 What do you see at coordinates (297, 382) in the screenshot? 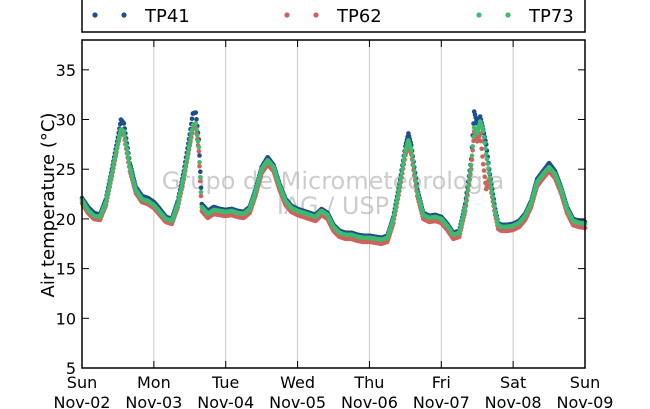
I see `x-tick-label-day: Wed` at bounding box center [297, 382].